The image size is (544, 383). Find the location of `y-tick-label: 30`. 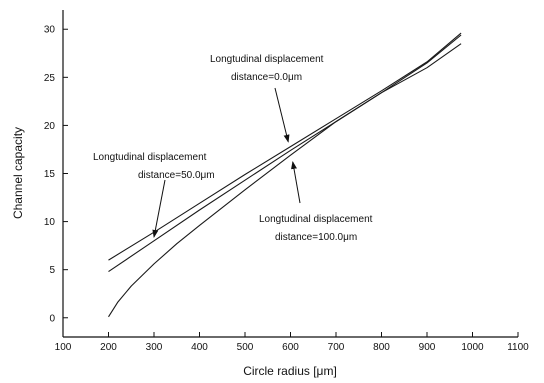

y-tick-label: 30 is located at coordinates (50, 30).